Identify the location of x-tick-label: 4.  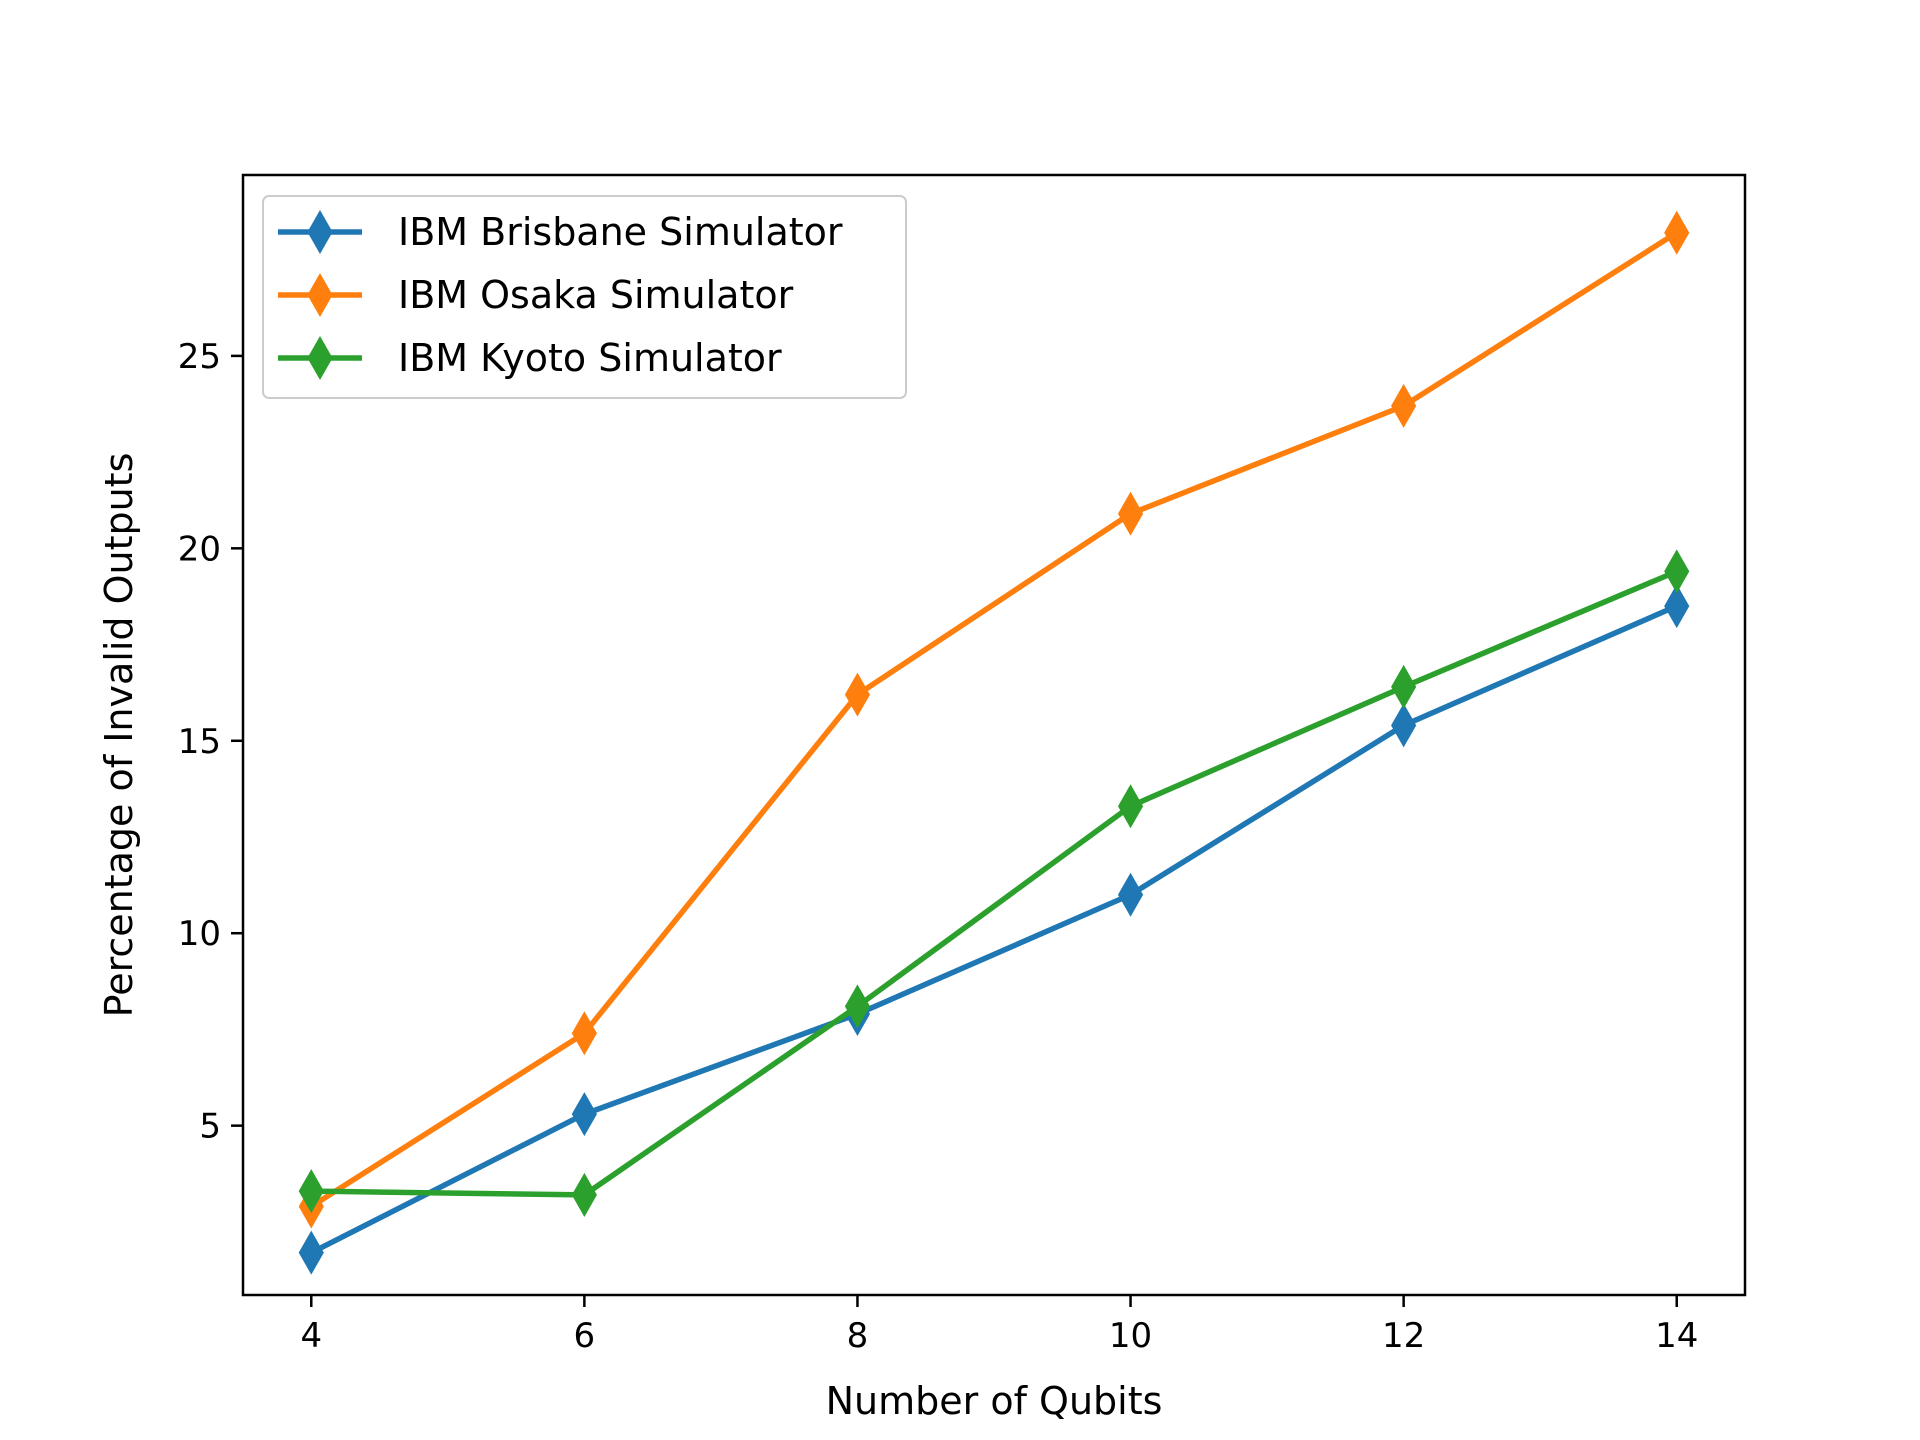
(311, 1336).